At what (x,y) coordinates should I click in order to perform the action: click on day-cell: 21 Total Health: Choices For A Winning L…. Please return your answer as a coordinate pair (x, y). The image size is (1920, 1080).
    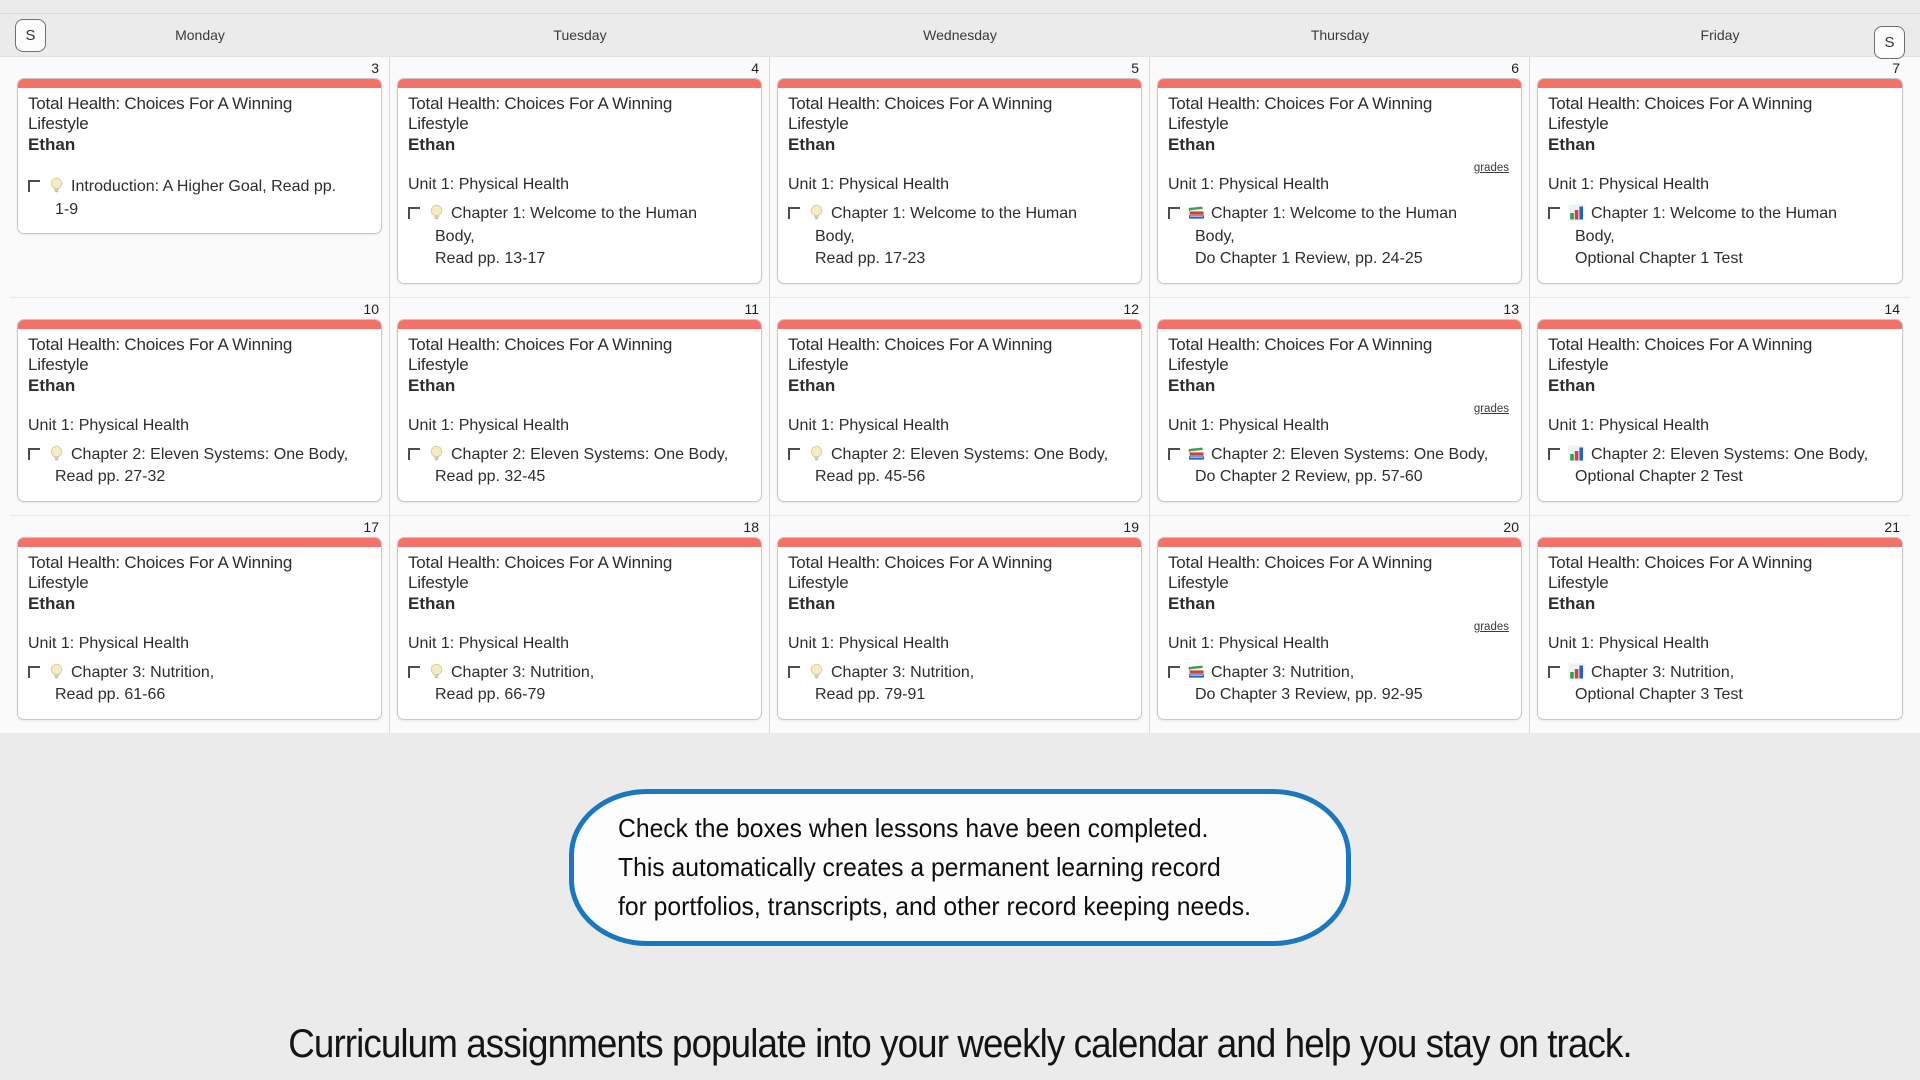
    Looking at the image, I should click on (1720, 624).